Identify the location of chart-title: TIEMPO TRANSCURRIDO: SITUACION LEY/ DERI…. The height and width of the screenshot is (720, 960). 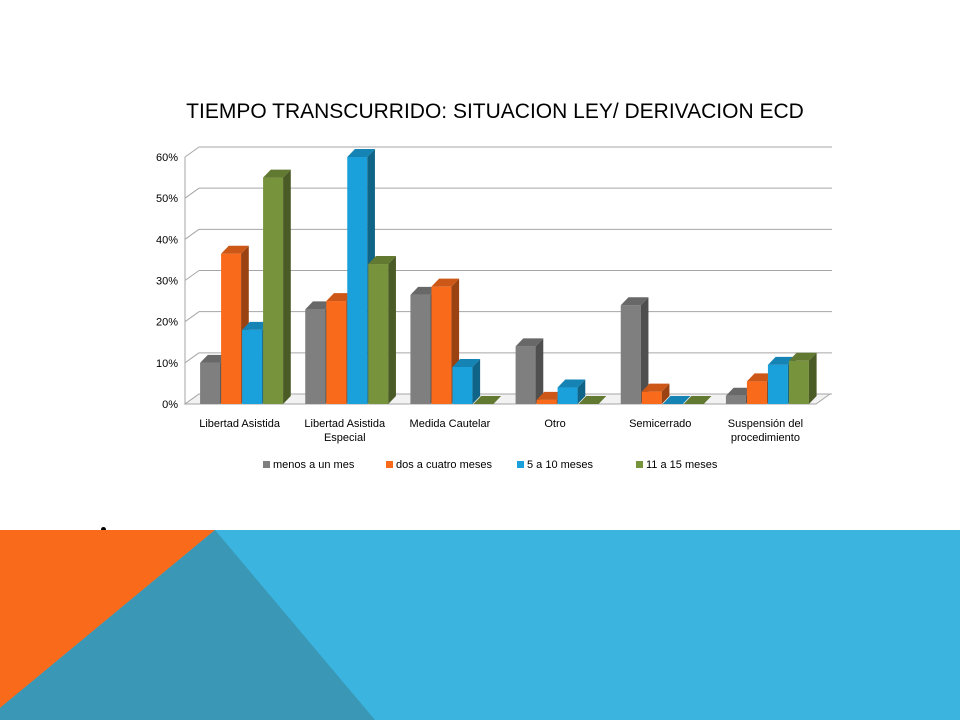
(495, 111).